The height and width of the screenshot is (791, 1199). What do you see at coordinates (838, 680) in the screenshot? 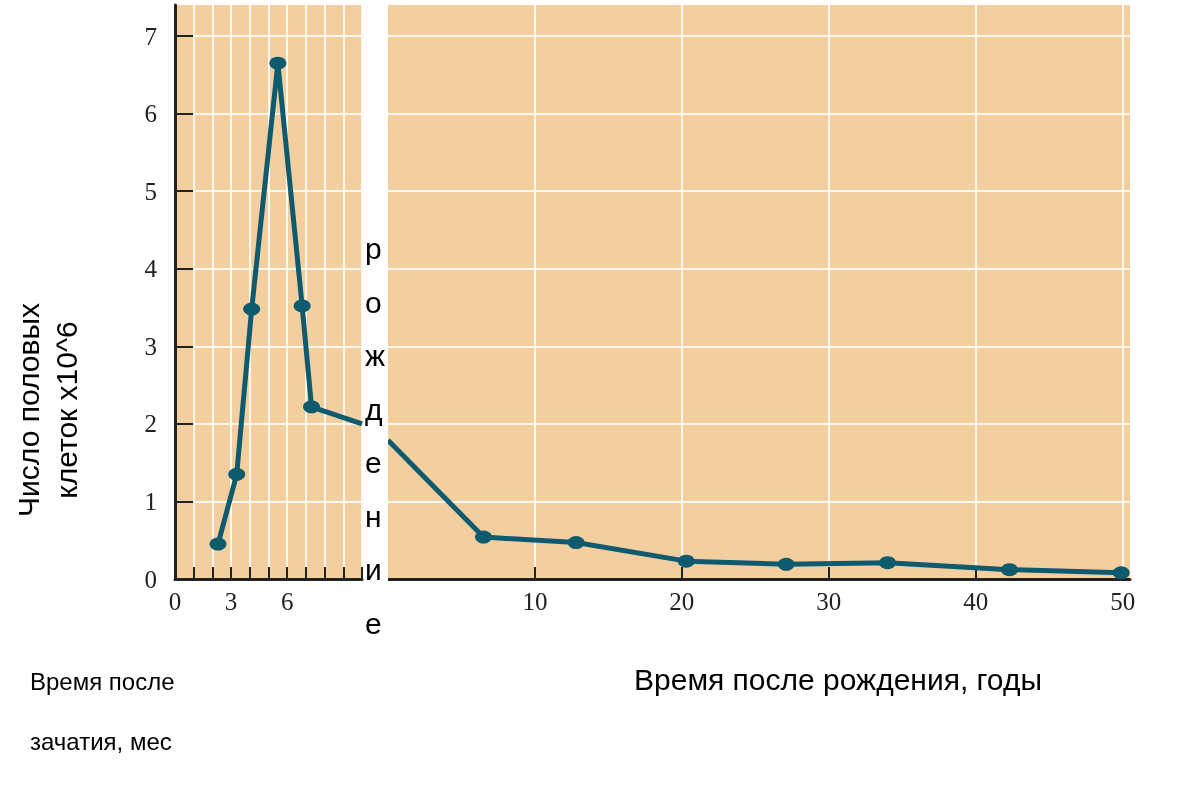
I see `x-axis-title: Время после рождения, годы` at bounding box center [838, 680].